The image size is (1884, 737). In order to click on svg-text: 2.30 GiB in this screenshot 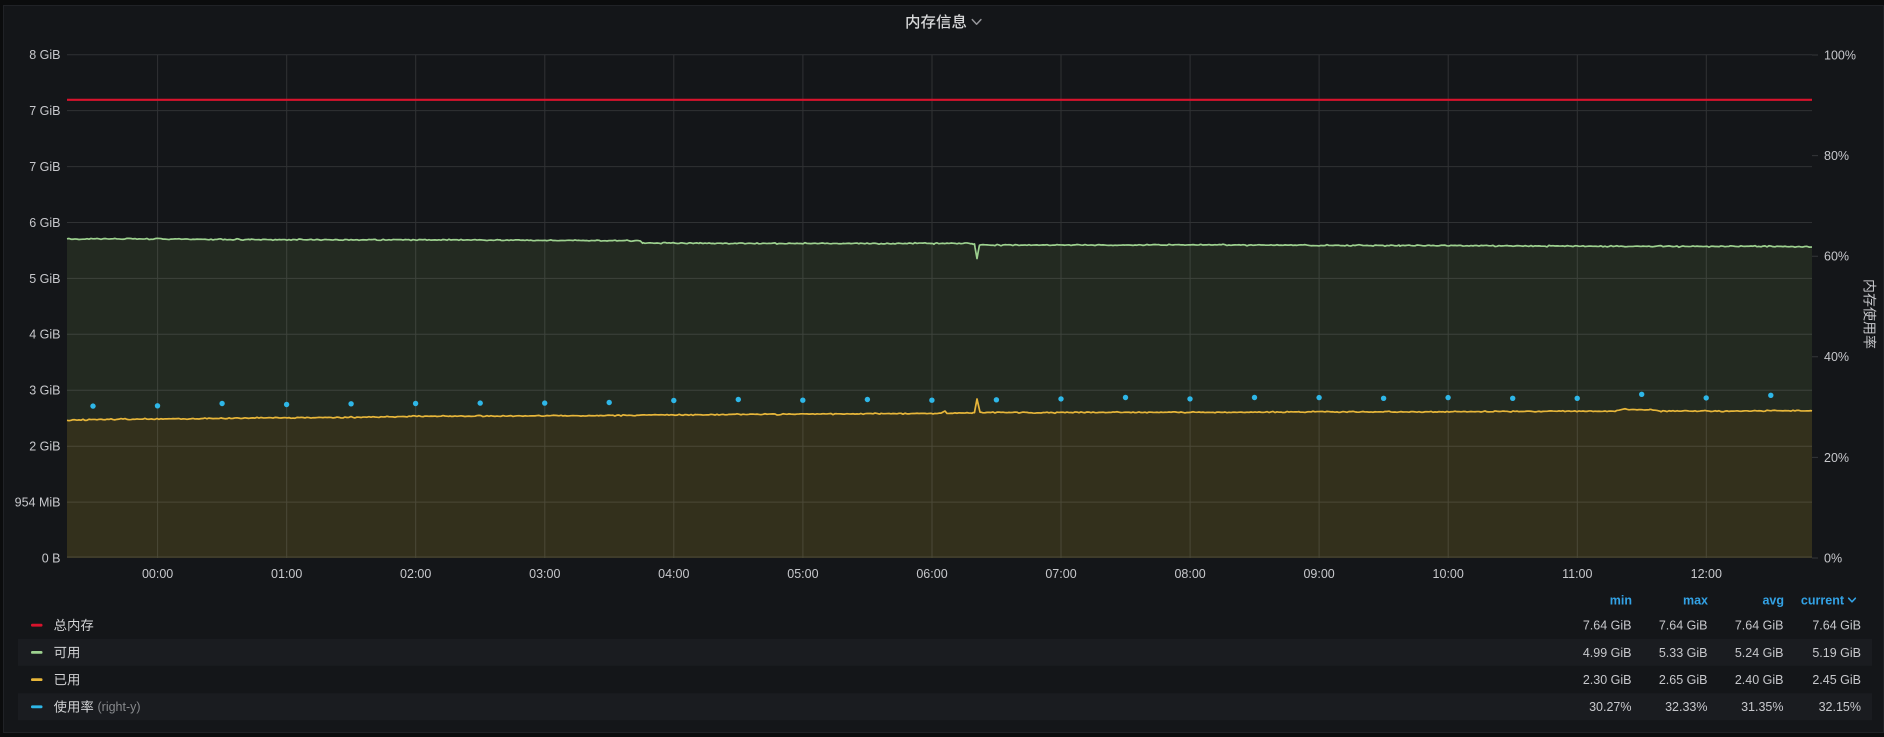, I will do `click(1607, 680)`.